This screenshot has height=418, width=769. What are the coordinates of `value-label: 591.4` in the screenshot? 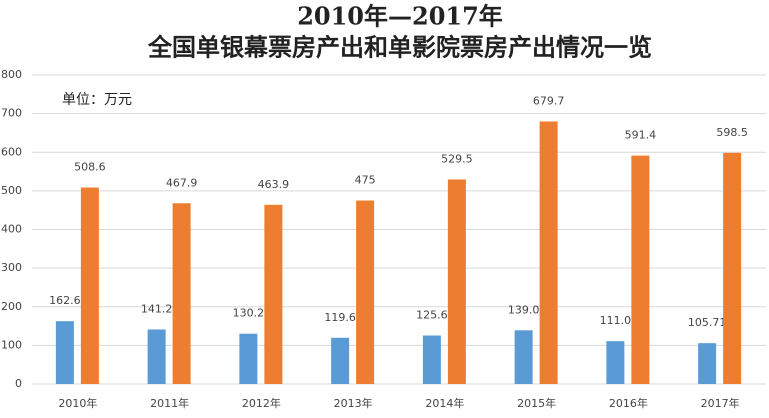 It's located at (641, 135).